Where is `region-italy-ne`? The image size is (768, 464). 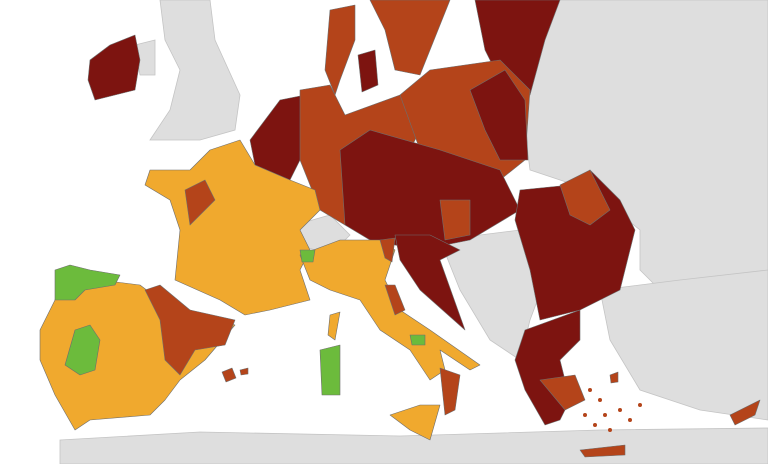
region-italy-ne is located at coordinates (387, 250).